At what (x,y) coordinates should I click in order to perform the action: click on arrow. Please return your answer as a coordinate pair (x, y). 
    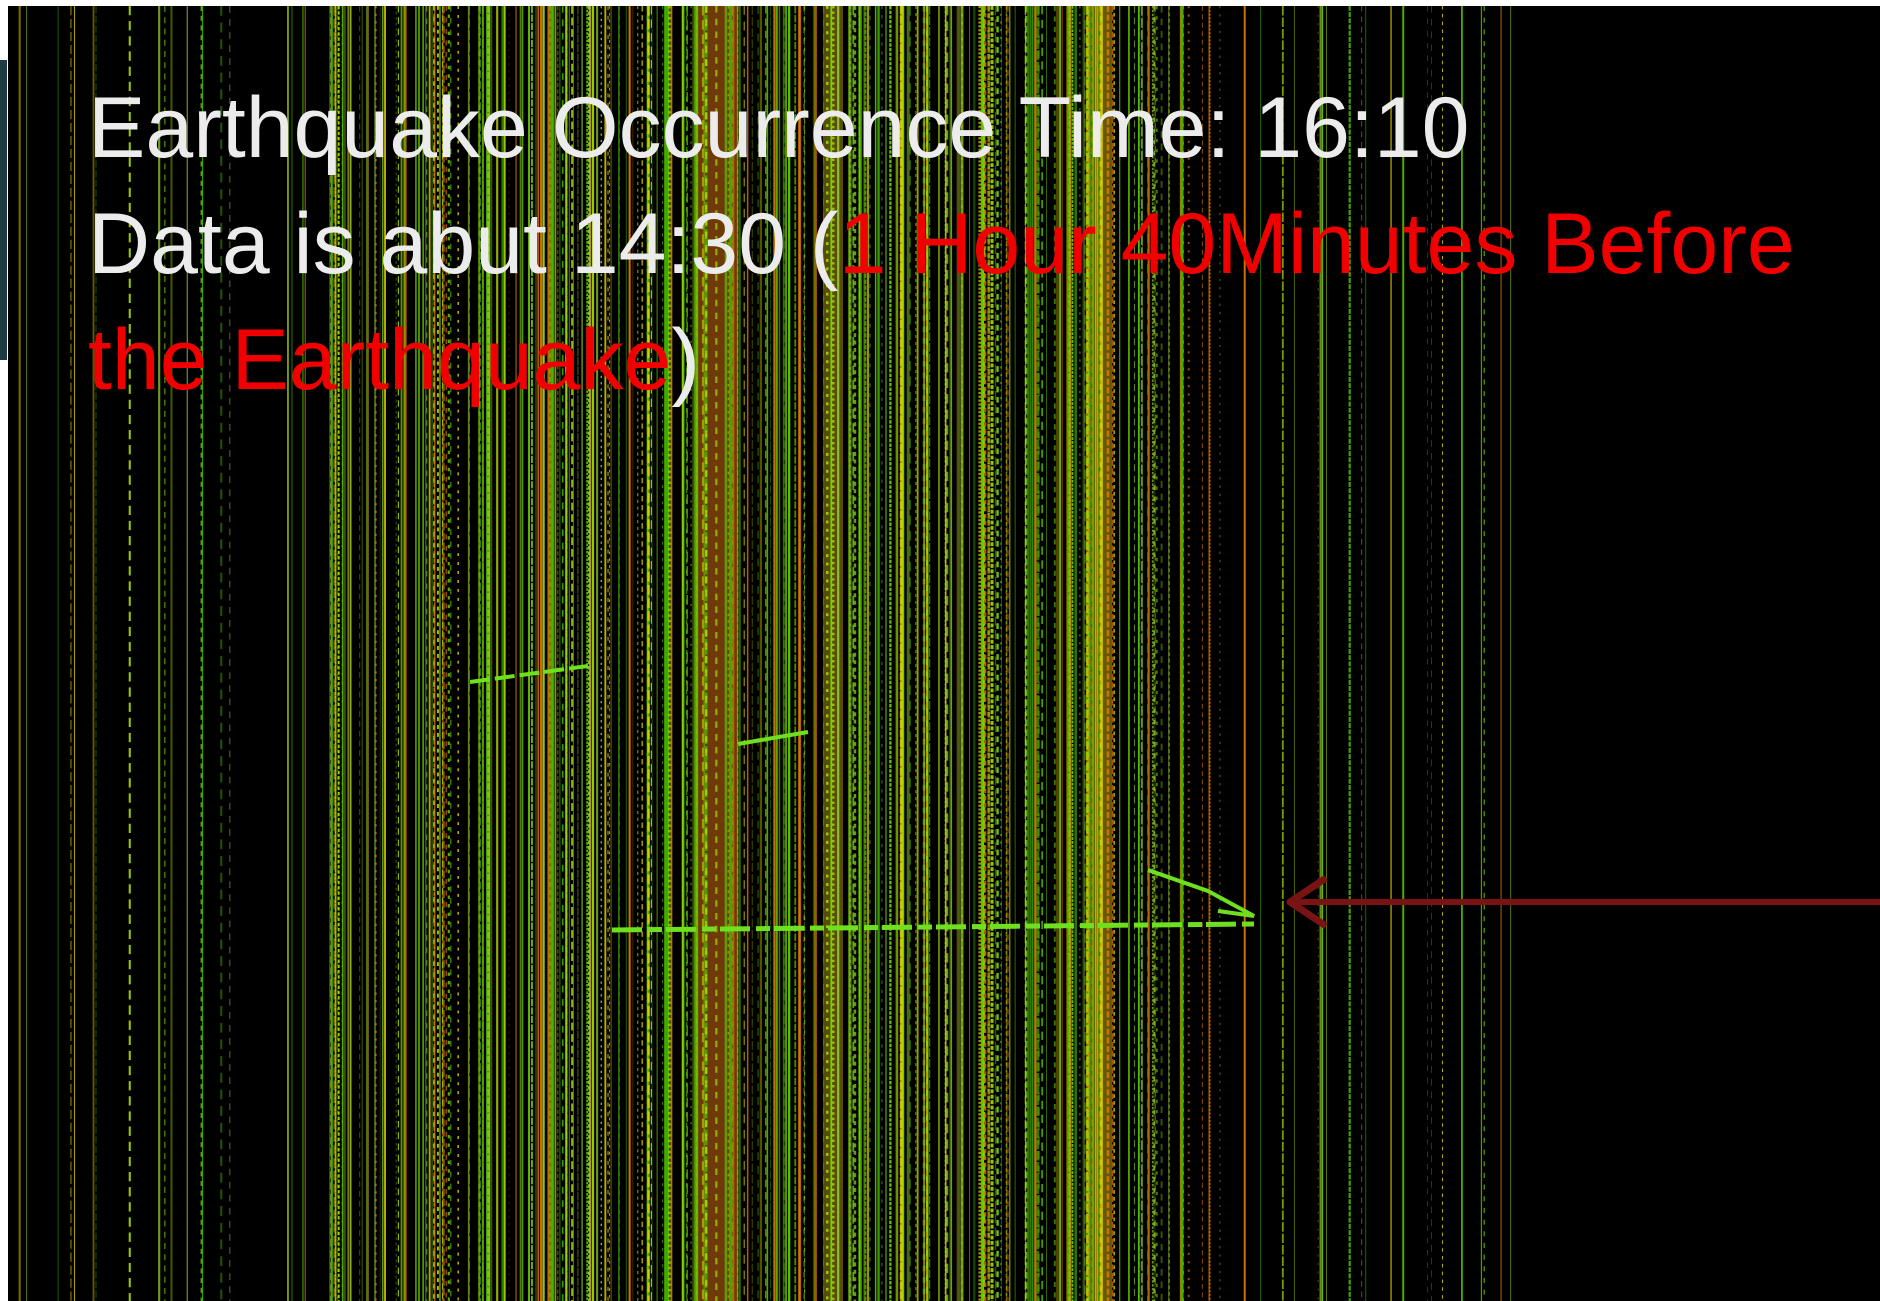
    Looking at the image, I should click on (1583, 902).